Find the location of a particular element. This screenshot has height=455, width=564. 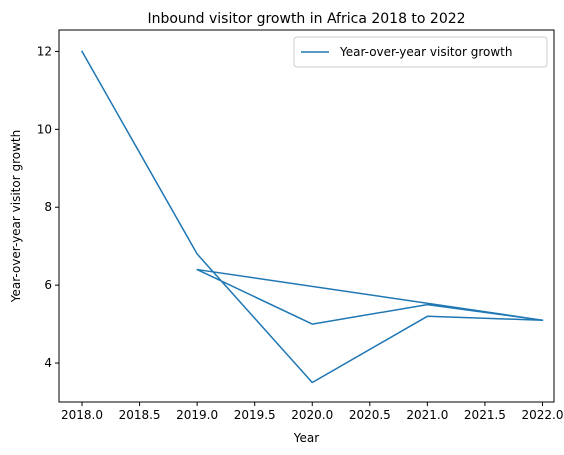

legend: Year-over-year visitor growth is located at coordinates (420, 52).